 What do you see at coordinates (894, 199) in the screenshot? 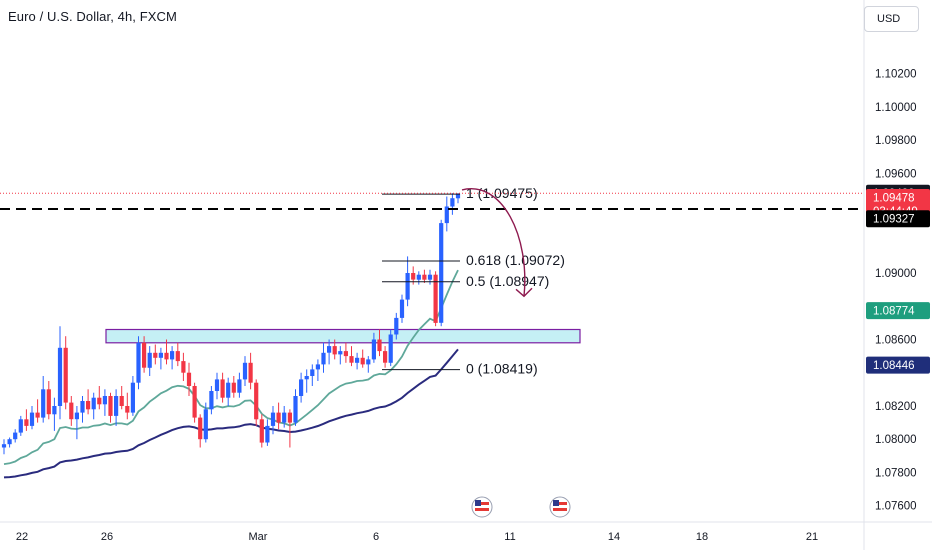
I see `price-tag-label: 1.09478` at bounding box center [894, 199].